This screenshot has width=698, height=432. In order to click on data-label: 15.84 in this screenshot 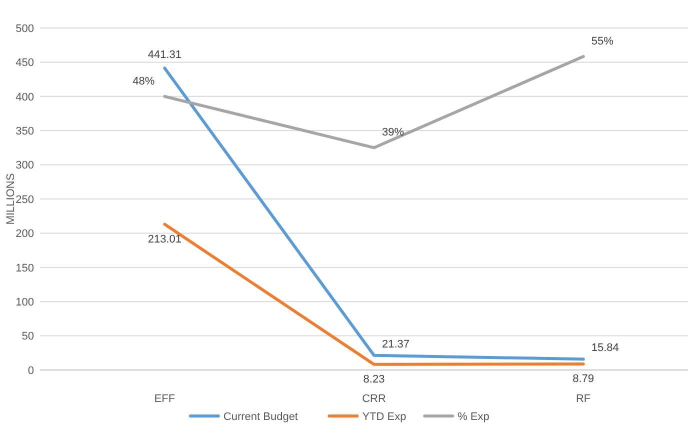, I will do `click(605, 348)`.